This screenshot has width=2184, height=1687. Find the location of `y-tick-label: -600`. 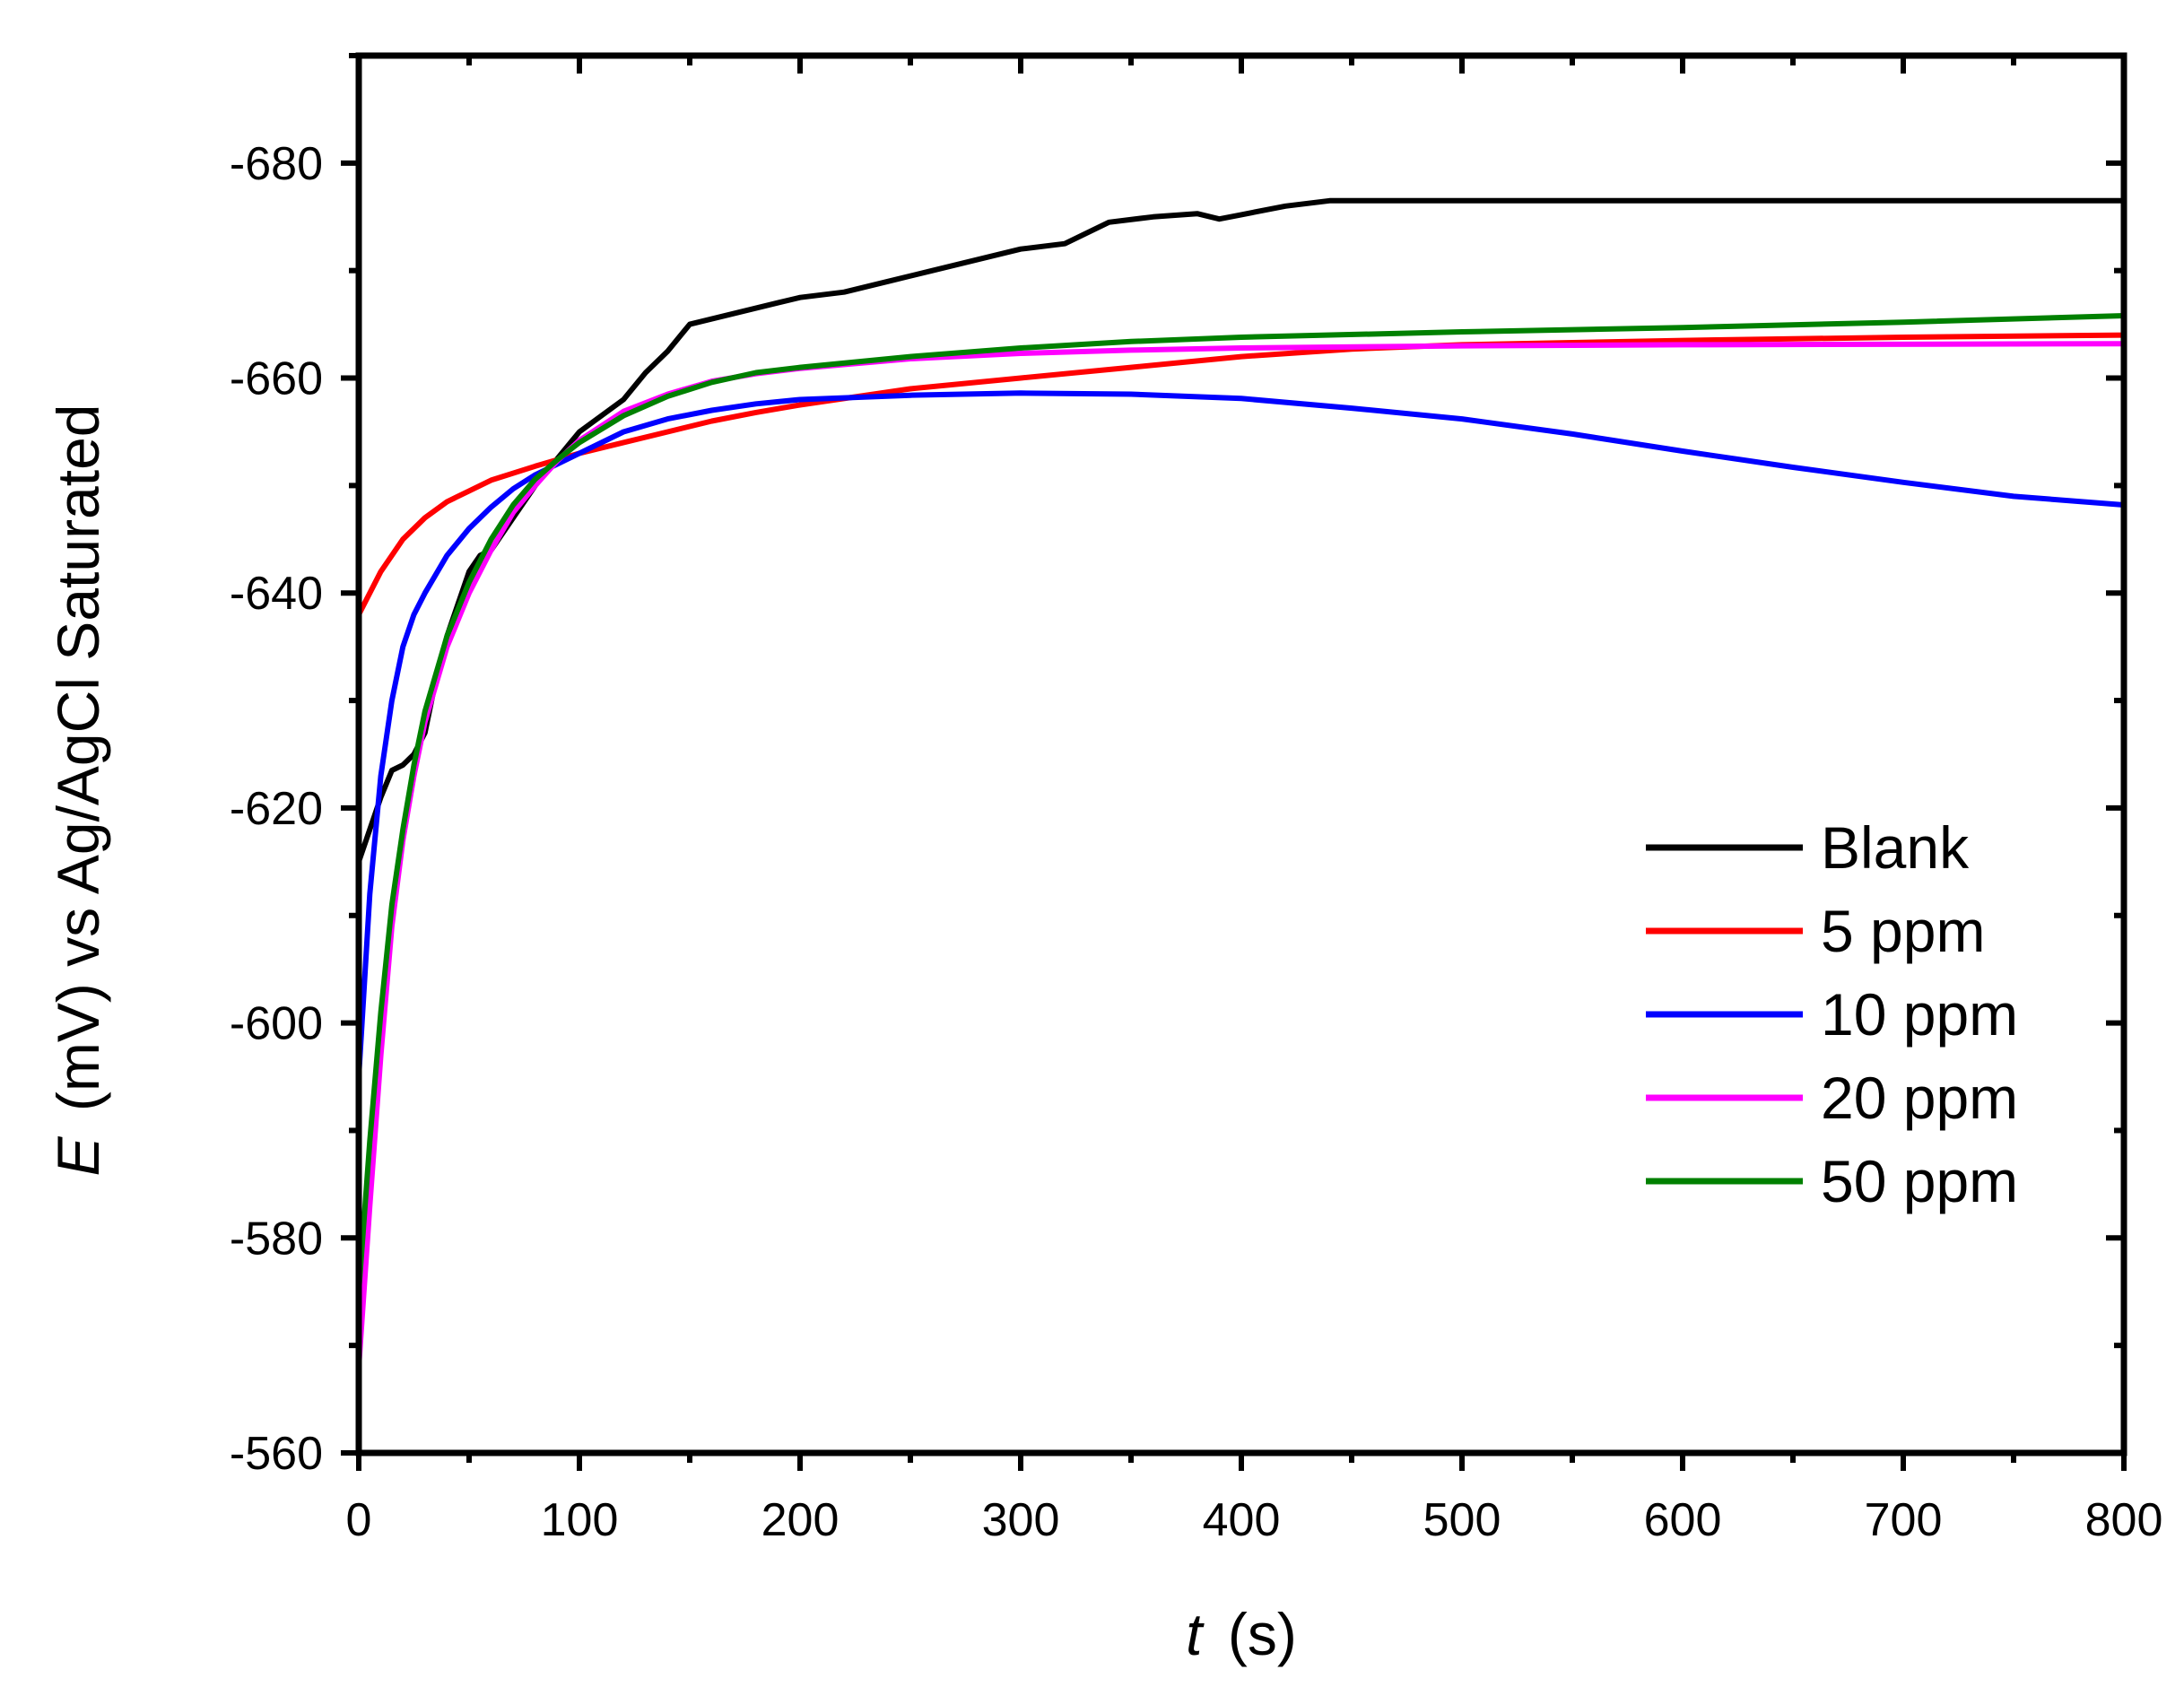

y-tick-label: -600 is located at coordinates (276, 1024).